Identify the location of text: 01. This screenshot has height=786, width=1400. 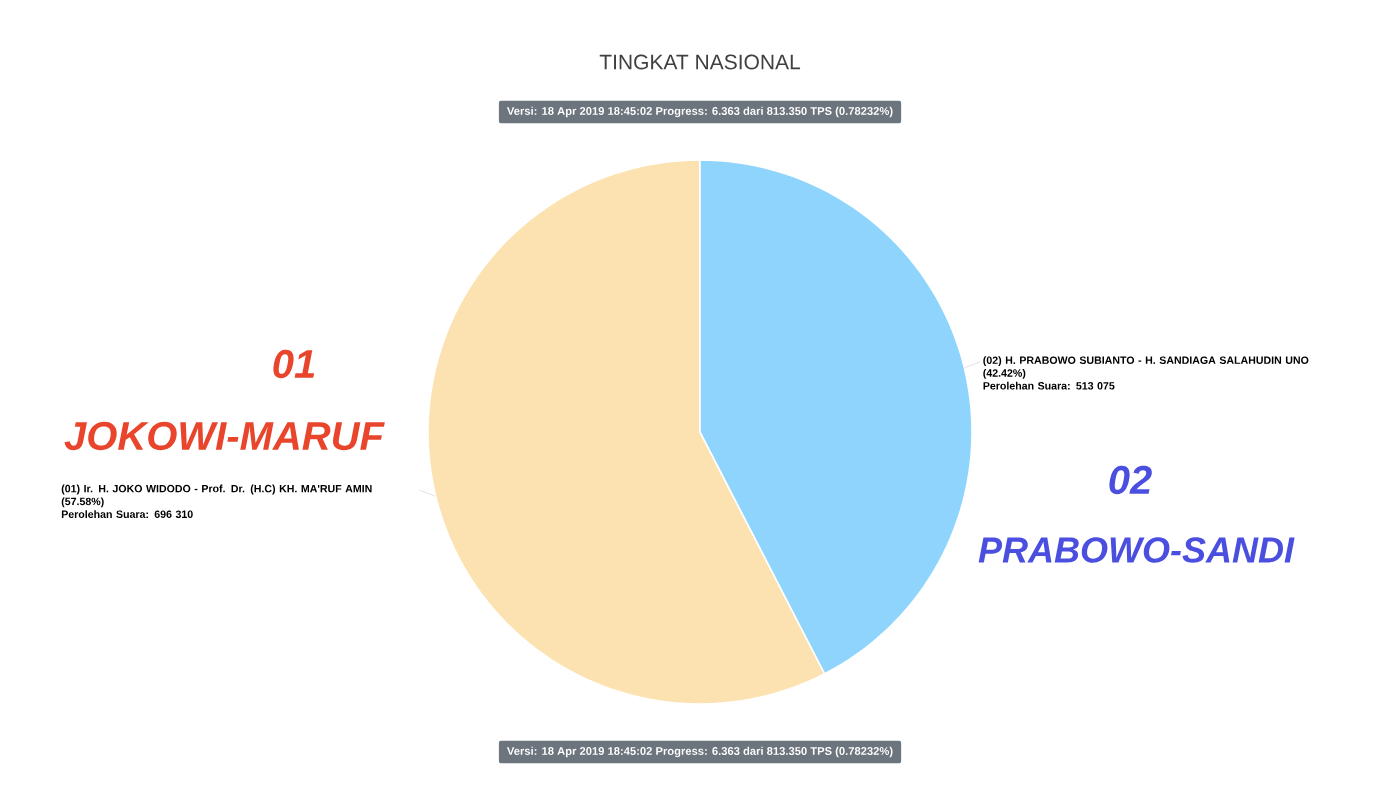
(294, 364).